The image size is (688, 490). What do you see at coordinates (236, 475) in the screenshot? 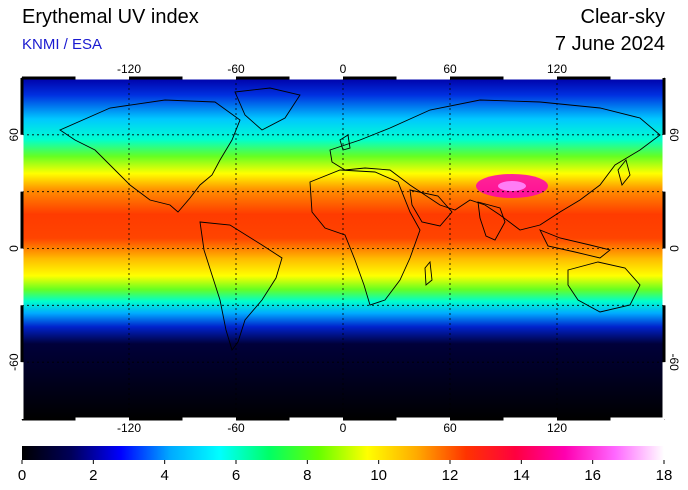
I see `colorbar-tick-label: 6` at bounding box center [236, 475].